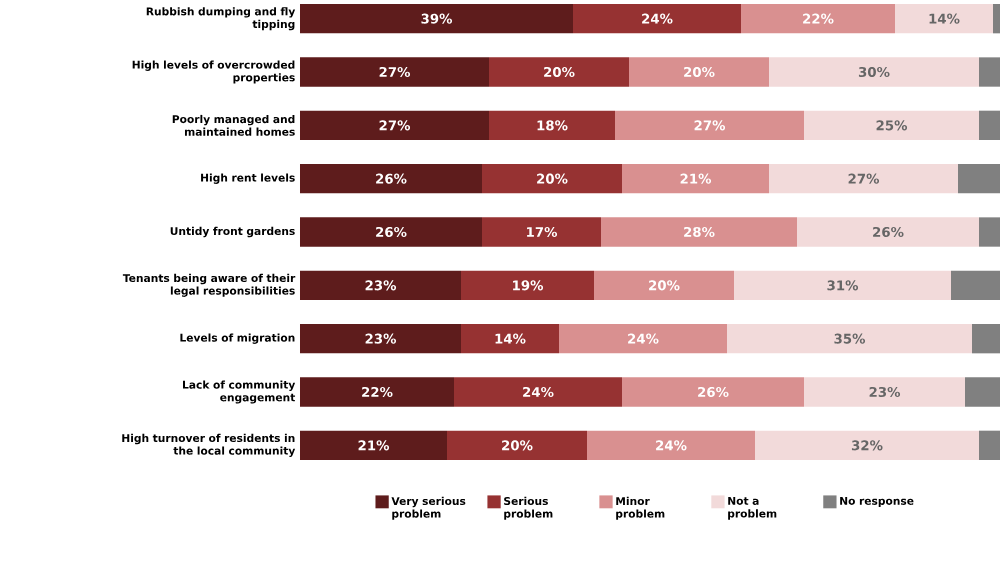 Image resolution: width=1002 pixels, height=572 pixels. I want to click on data-label: 30%, so click(874, 72).